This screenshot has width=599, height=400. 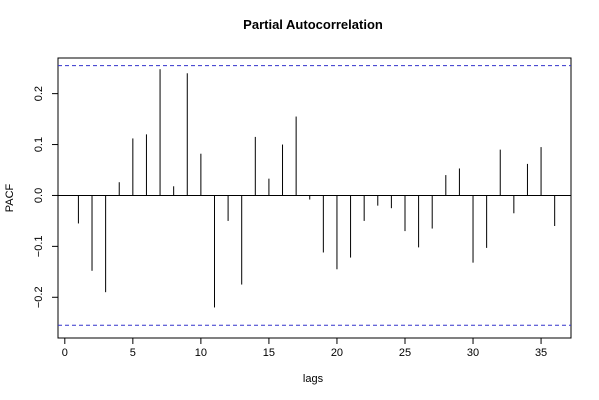 I want to click on x-tick-label: 35, so click(x=541, y=353).